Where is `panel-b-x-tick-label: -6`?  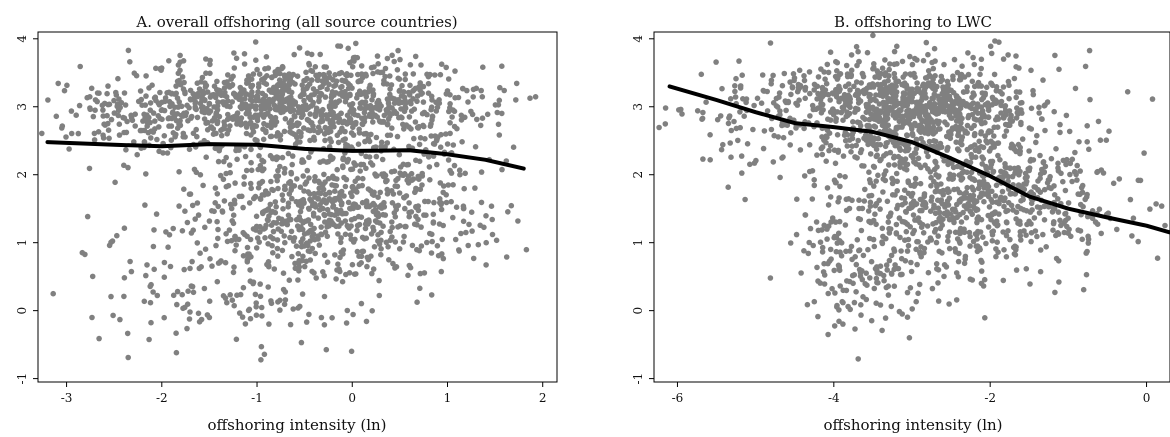 panel-b-x-tick-label: -6 is located at coordinates (678, 398).